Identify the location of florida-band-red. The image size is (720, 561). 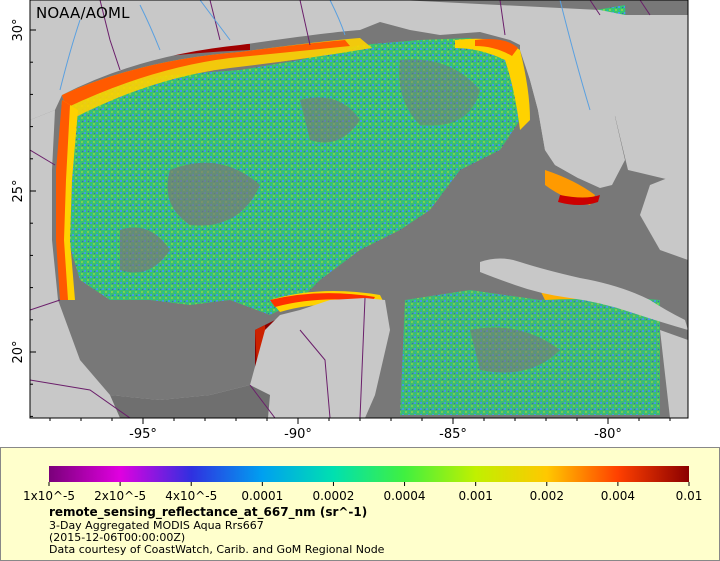
(496, 47).